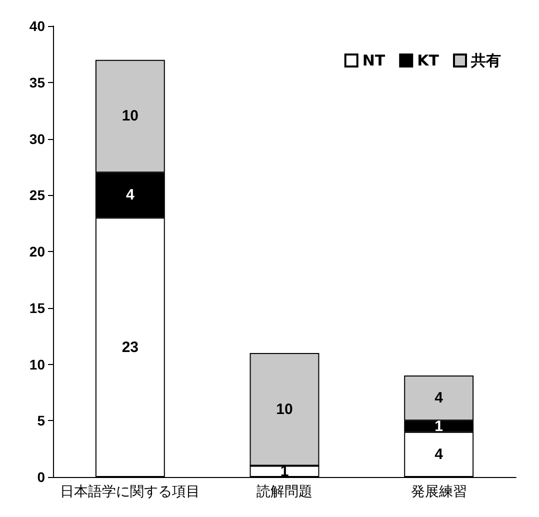 This screenshot has height=517, width=539. Describe the element at coordinates (37, 364) in the screenshot. I see `y-tick-label: 10` at that location.